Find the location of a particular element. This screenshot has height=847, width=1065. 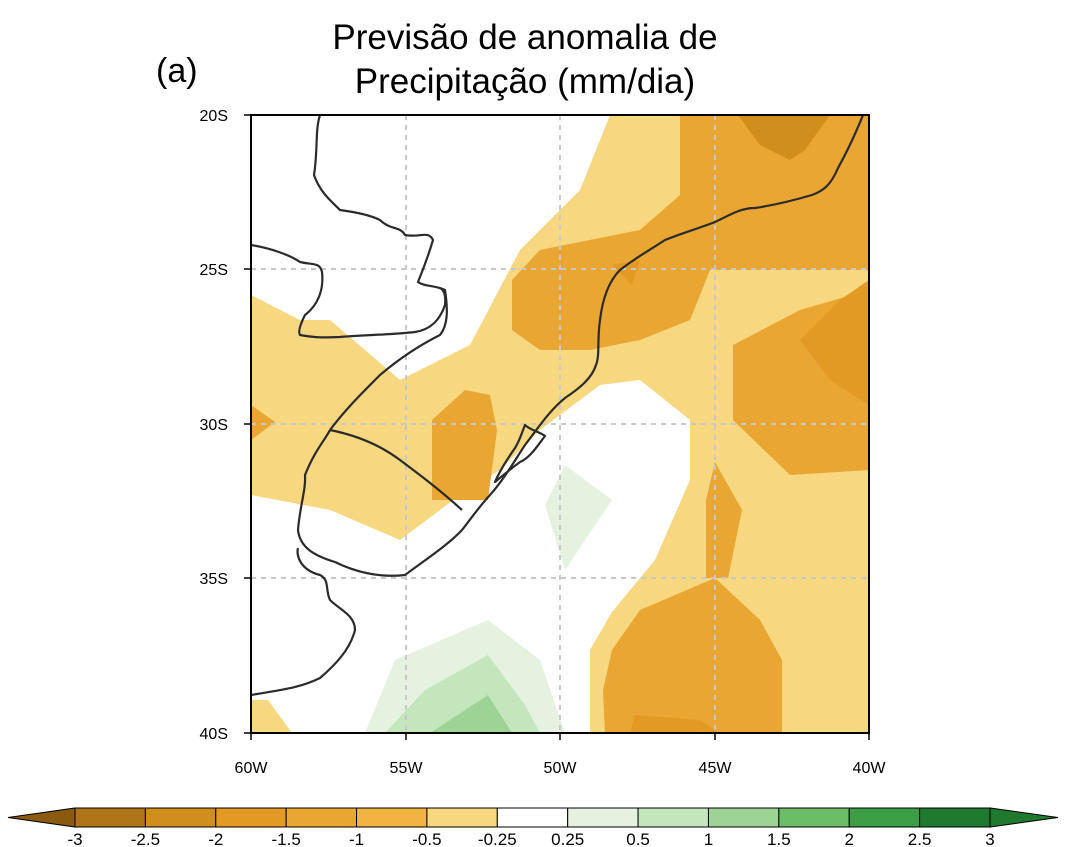

colorbar-arrow-left is located at coordinates (41, 817).